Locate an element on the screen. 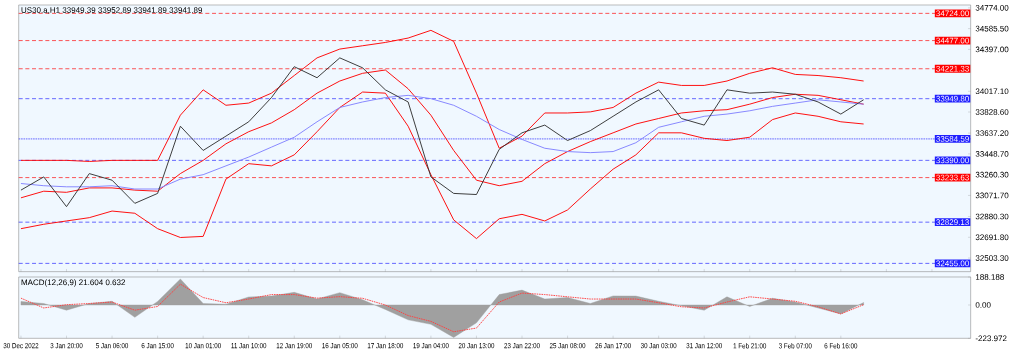 This screenshot has width=1024, height=353. y-tick-label: -223.972 is located at coordinates (991, 338).